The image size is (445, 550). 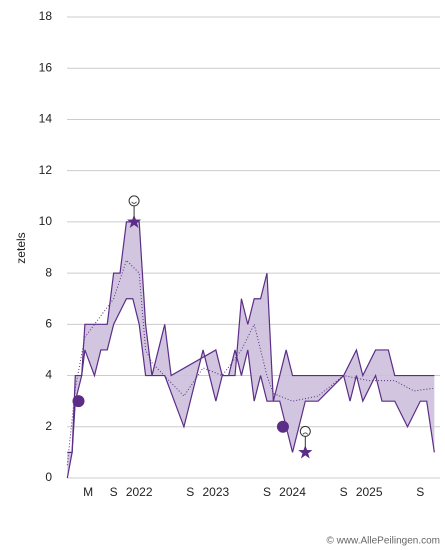 I want to click on y-tick-label: 2, so click(x=48, y=426).